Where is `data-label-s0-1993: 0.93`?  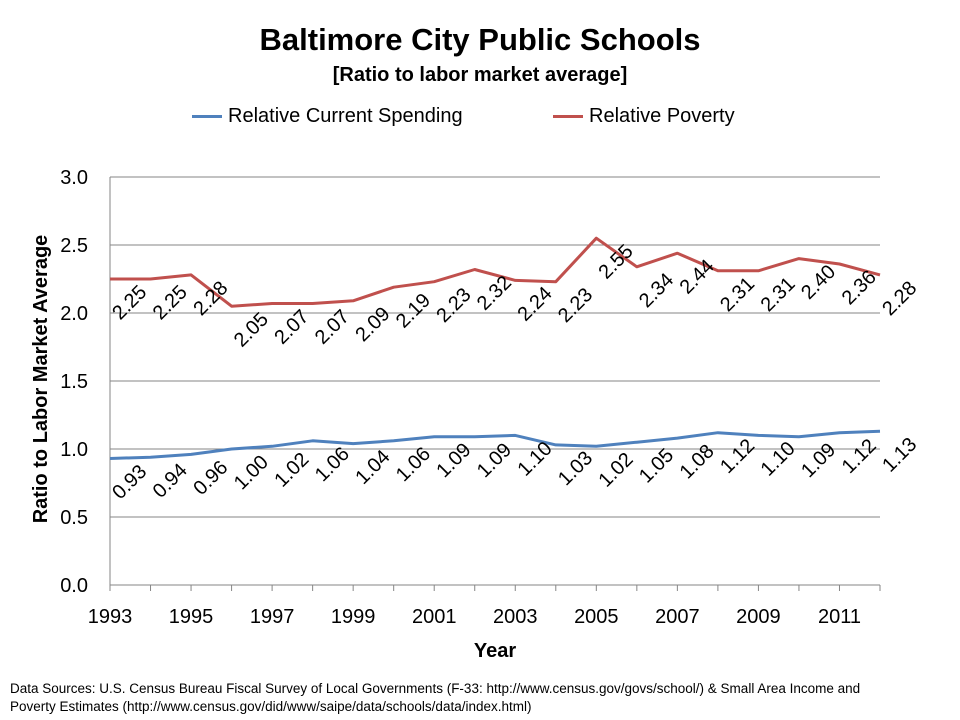 data-label-s0-1993: 0.93 is located at coordinates (129, 482).